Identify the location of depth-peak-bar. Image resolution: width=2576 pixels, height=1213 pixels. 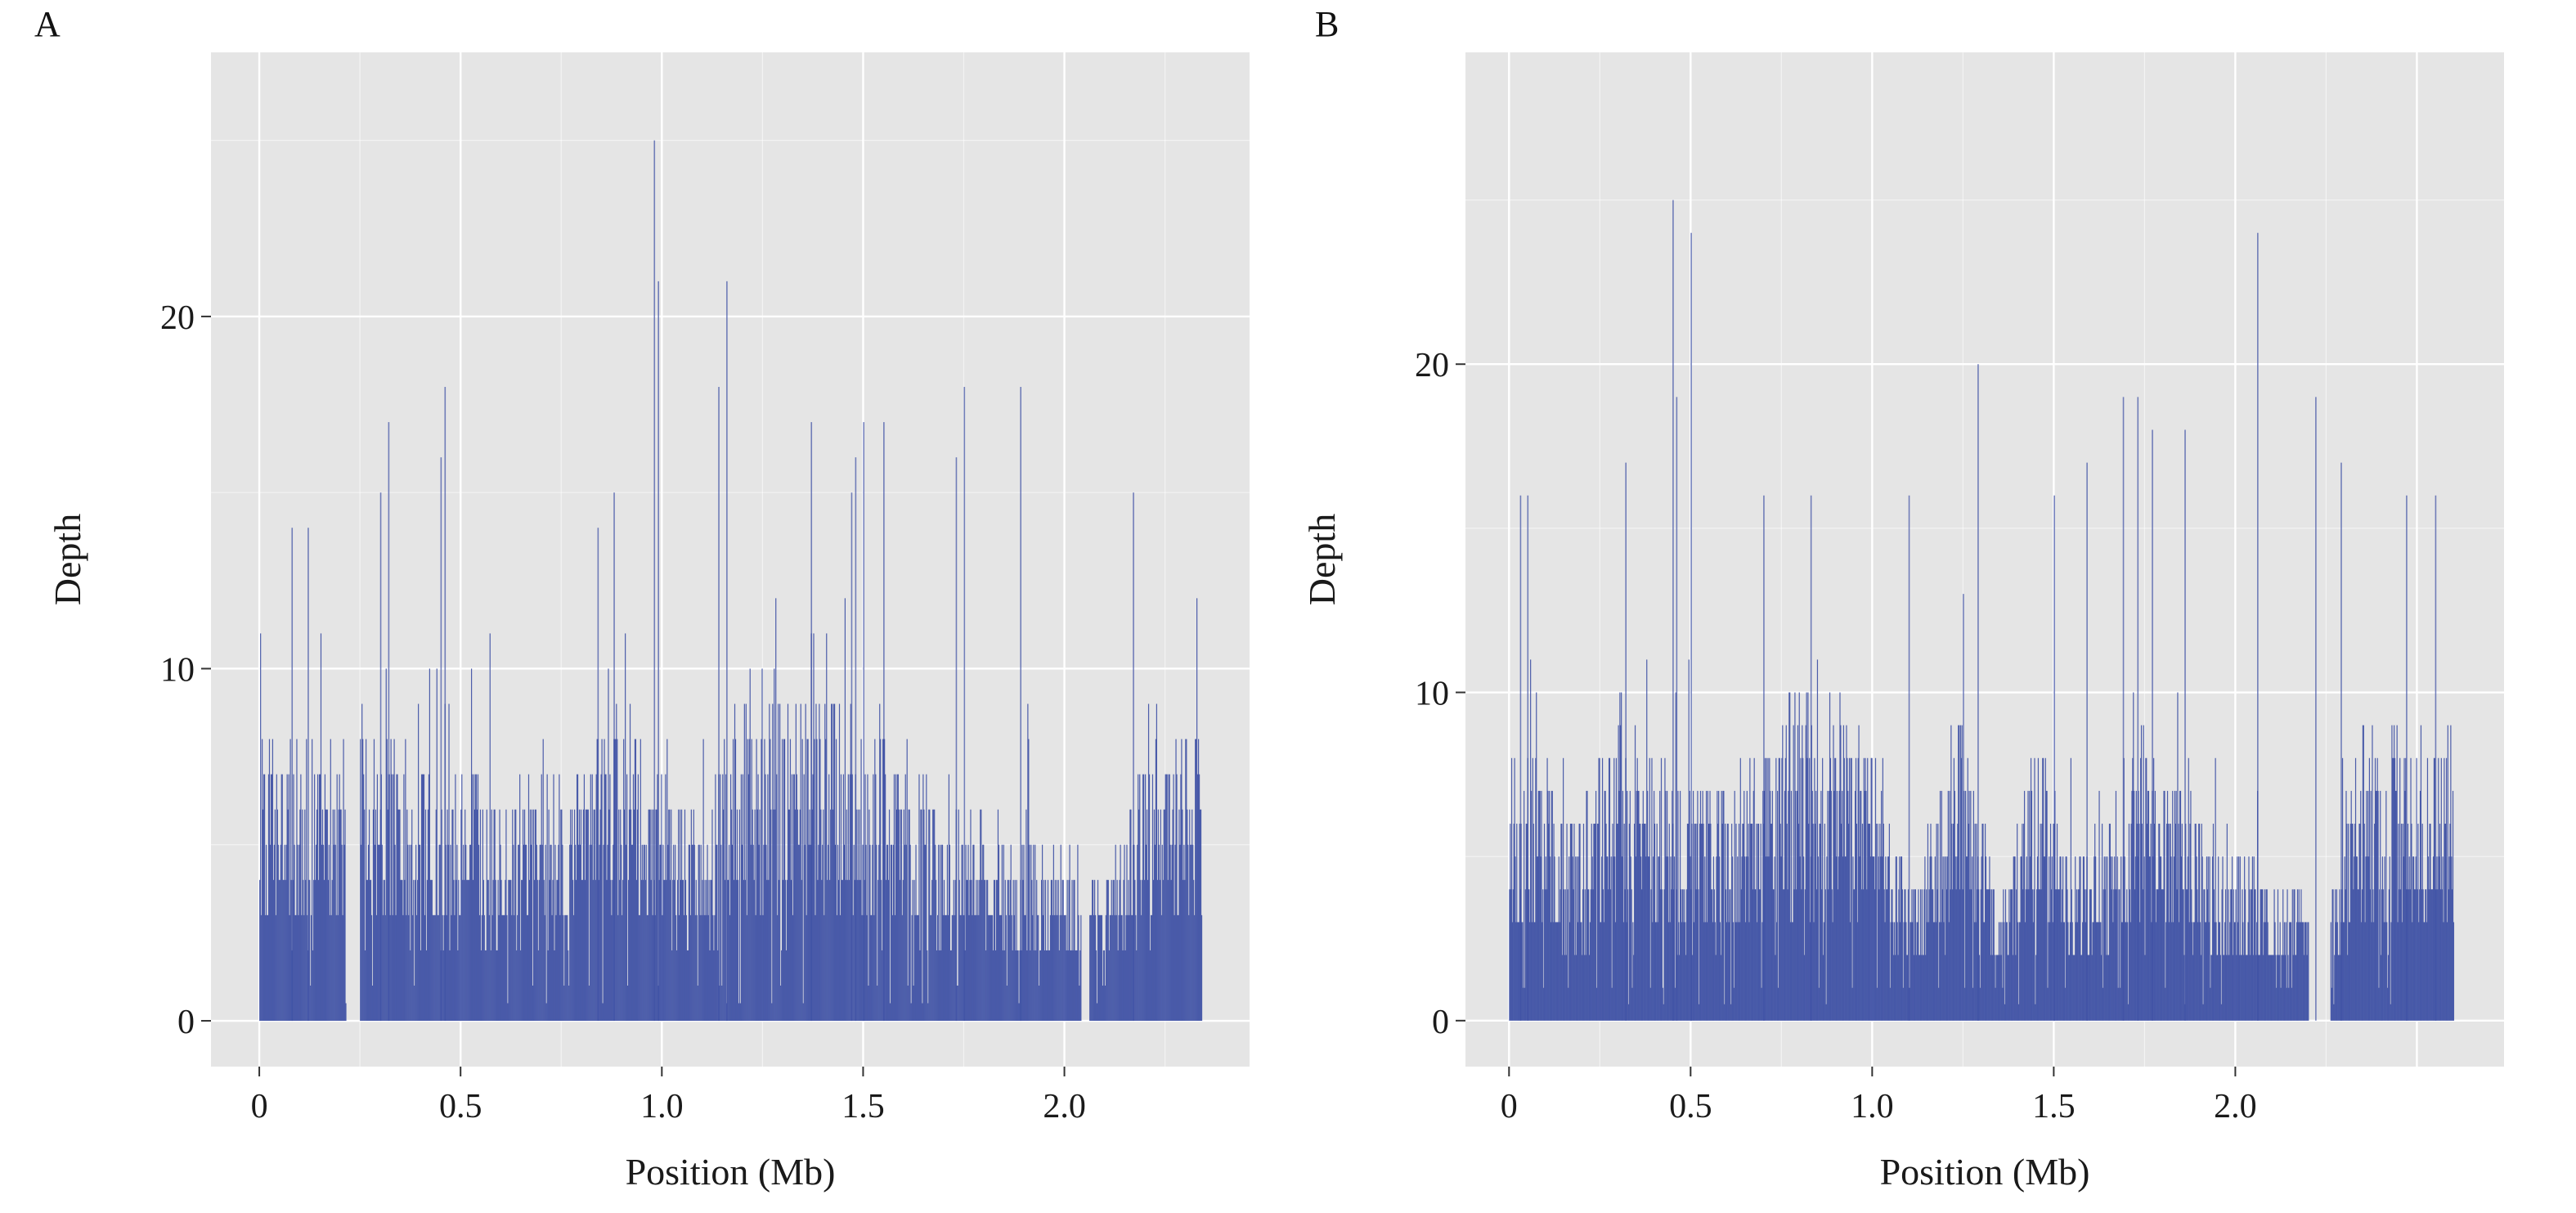
(445, 704).